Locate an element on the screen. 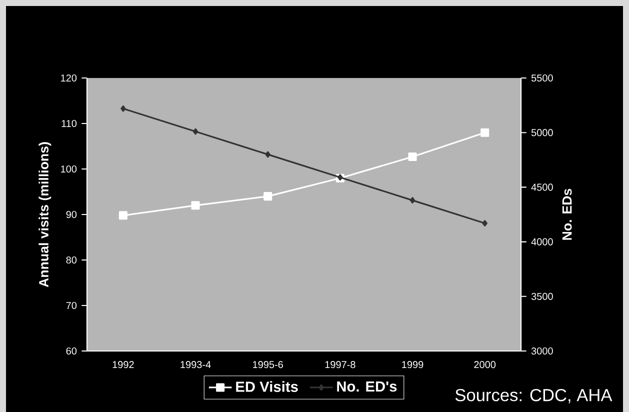  y2-tick-label: 4000 is located at coordinates (542, 242).